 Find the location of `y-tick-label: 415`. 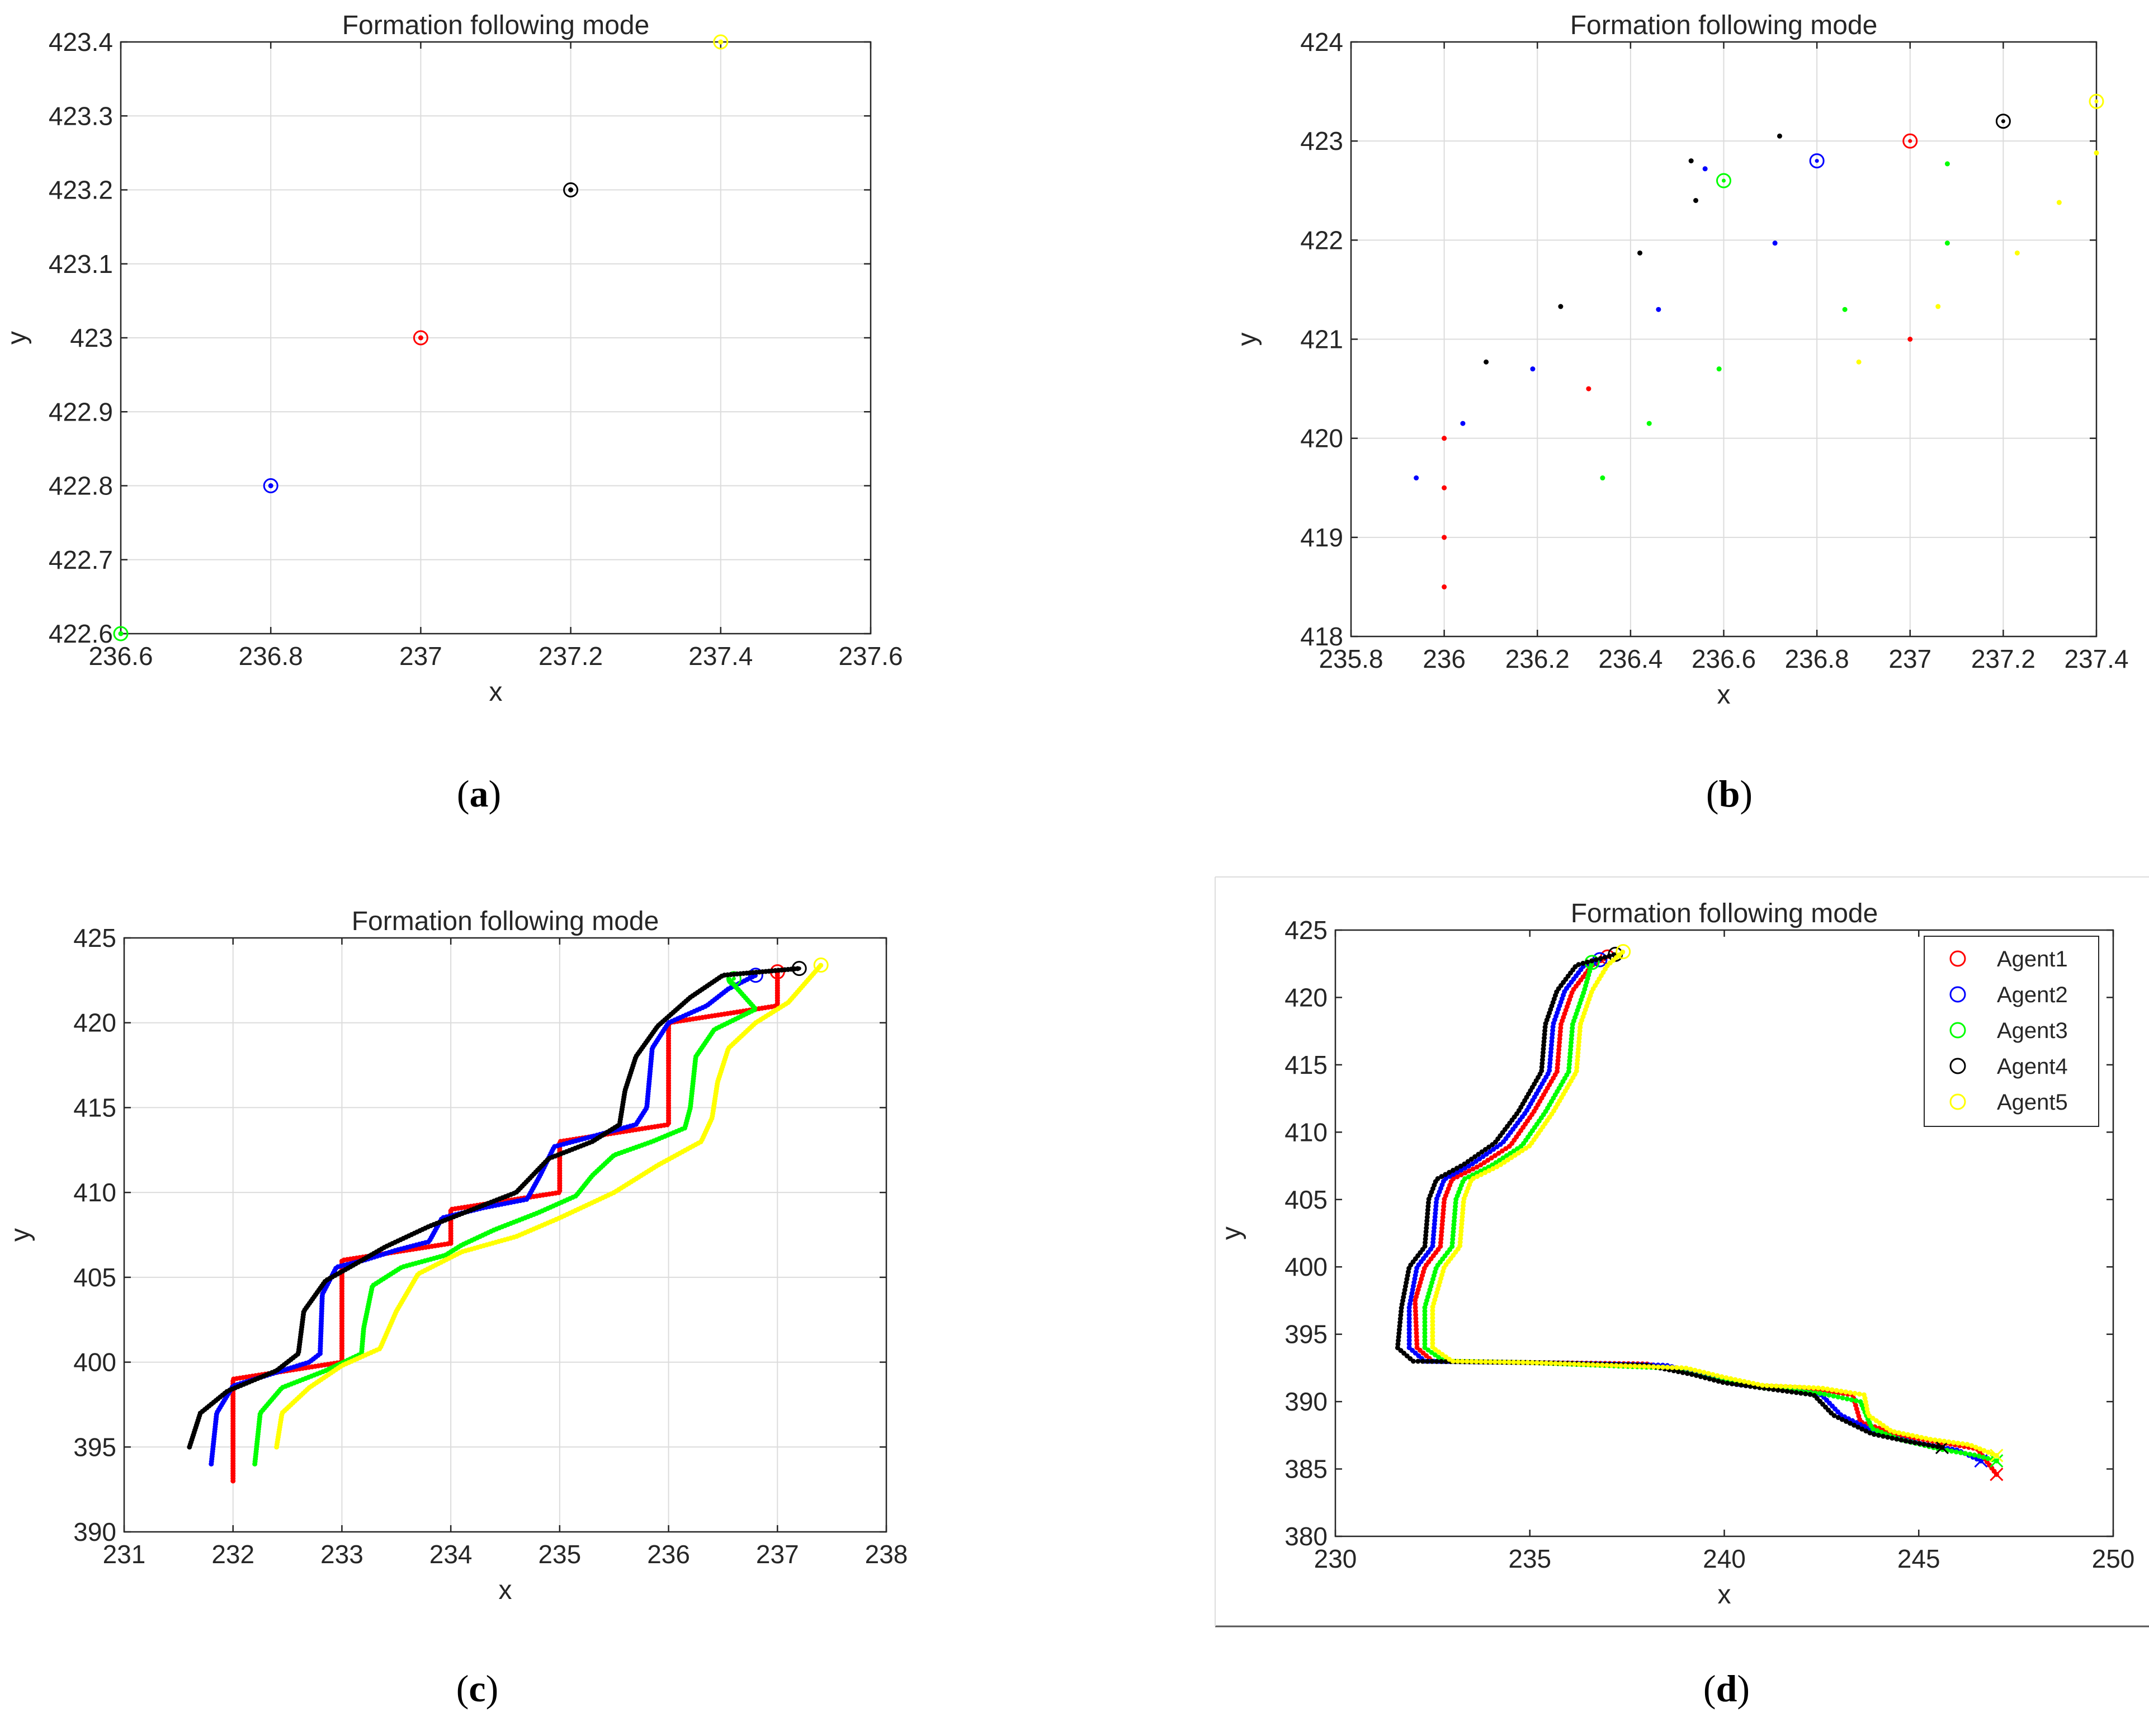

y-tick-label: 415 is located at coordinates (94, 1107).